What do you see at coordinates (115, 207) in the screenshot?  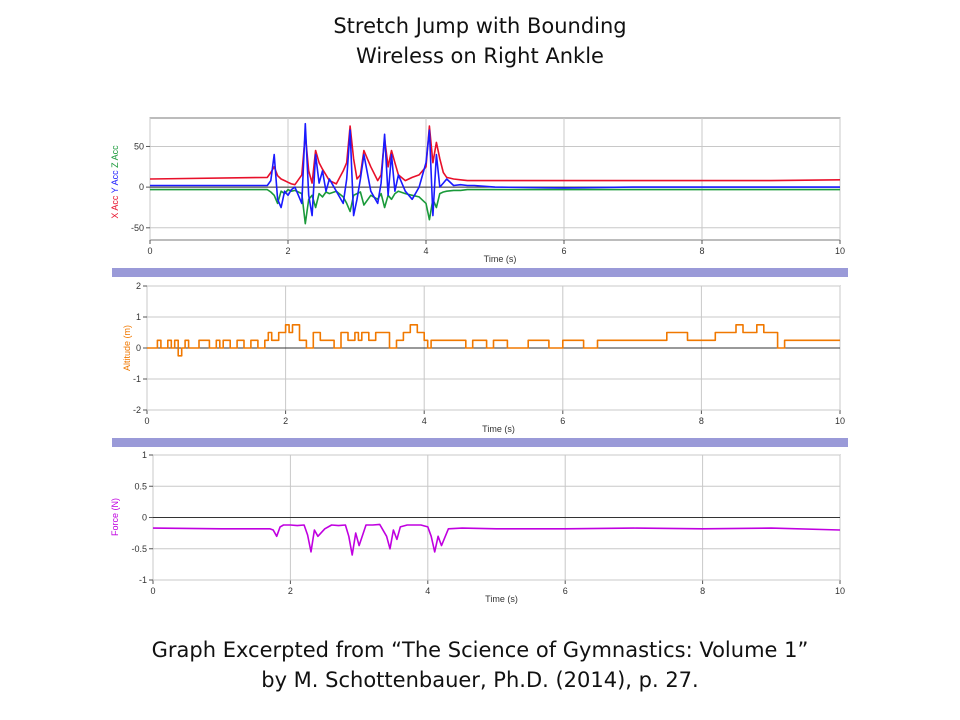 I see `y-axis-label-part: X Acc` at bounding box center [115, 207].